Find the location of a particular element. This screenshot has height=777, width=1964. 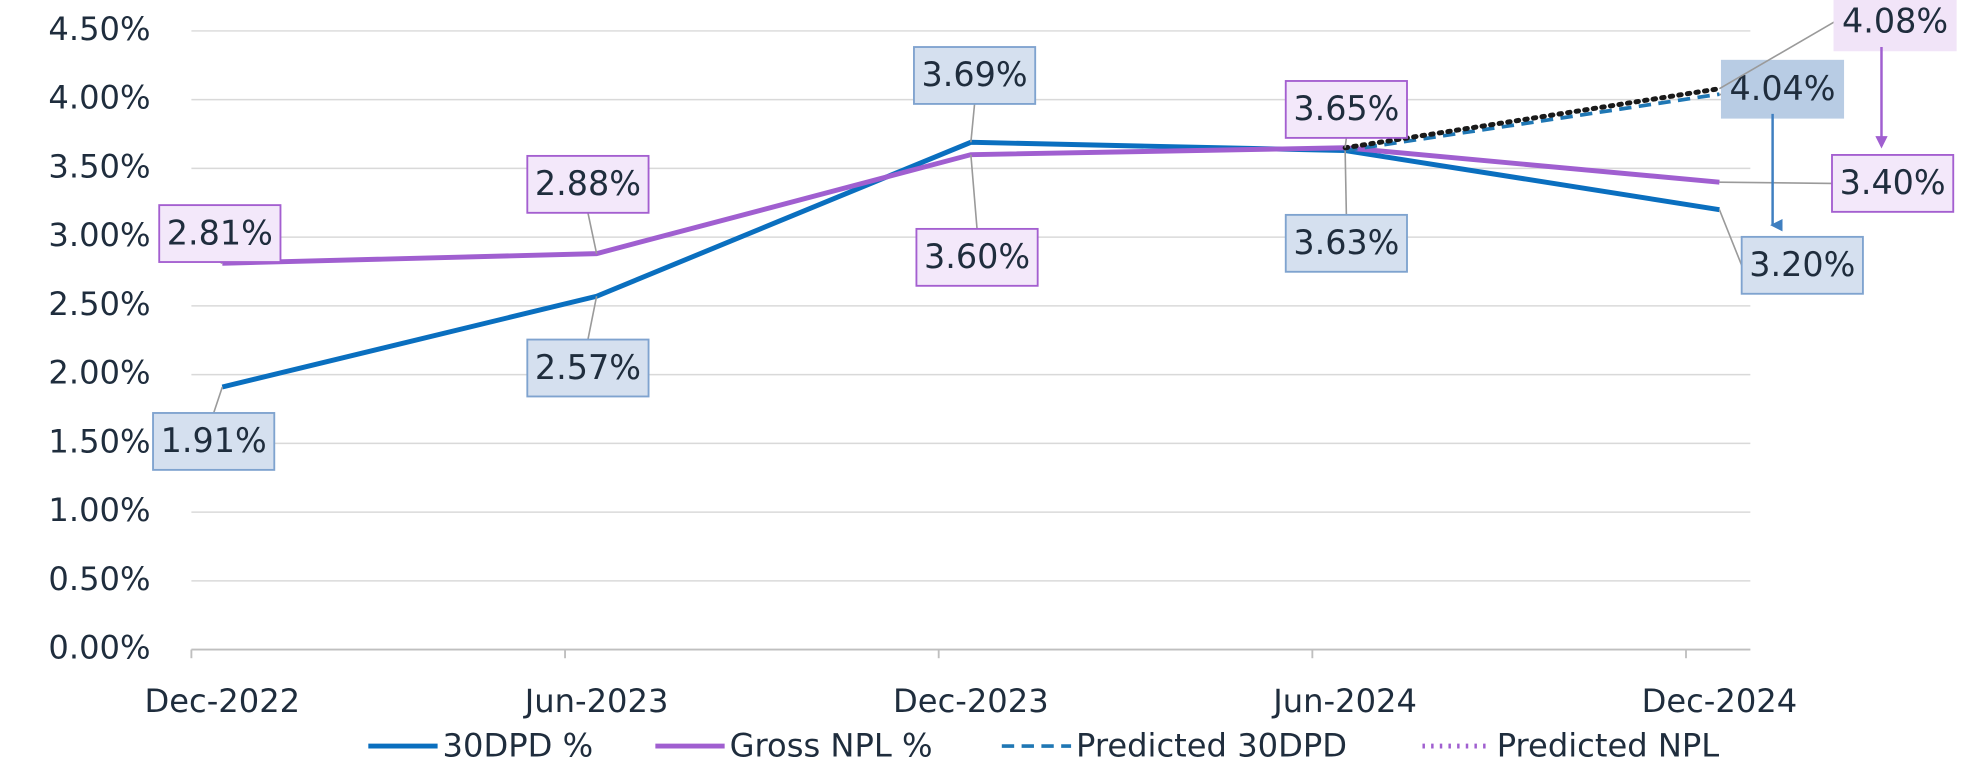

value-label: 2.81% is located at coordinates (220, 232).